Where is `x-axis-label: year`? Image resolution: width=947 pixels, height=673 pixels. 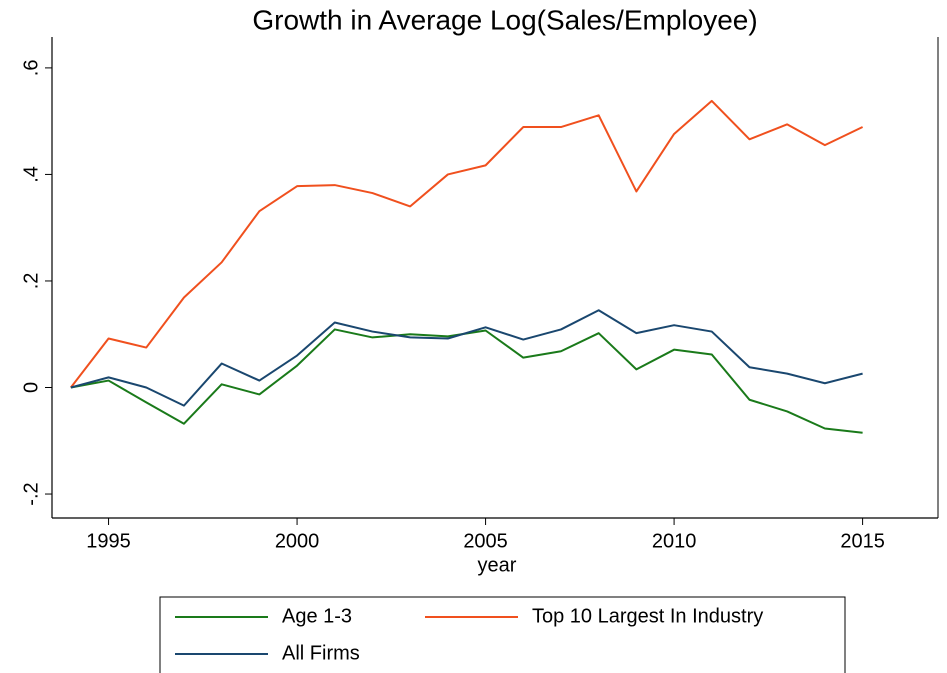 x-axis-label: year is located at coordinates (497, 565).